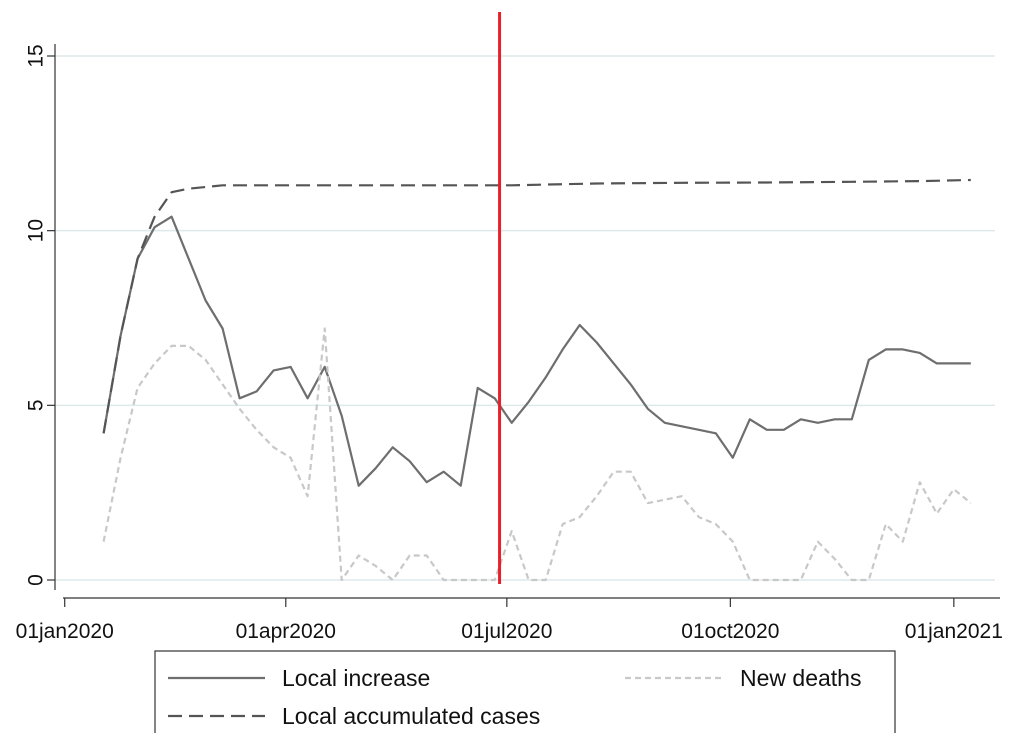 The width and height of the screenshot is (1024, 738). I want to click on legend-label: Local accumulated cases, so click(411, 716).